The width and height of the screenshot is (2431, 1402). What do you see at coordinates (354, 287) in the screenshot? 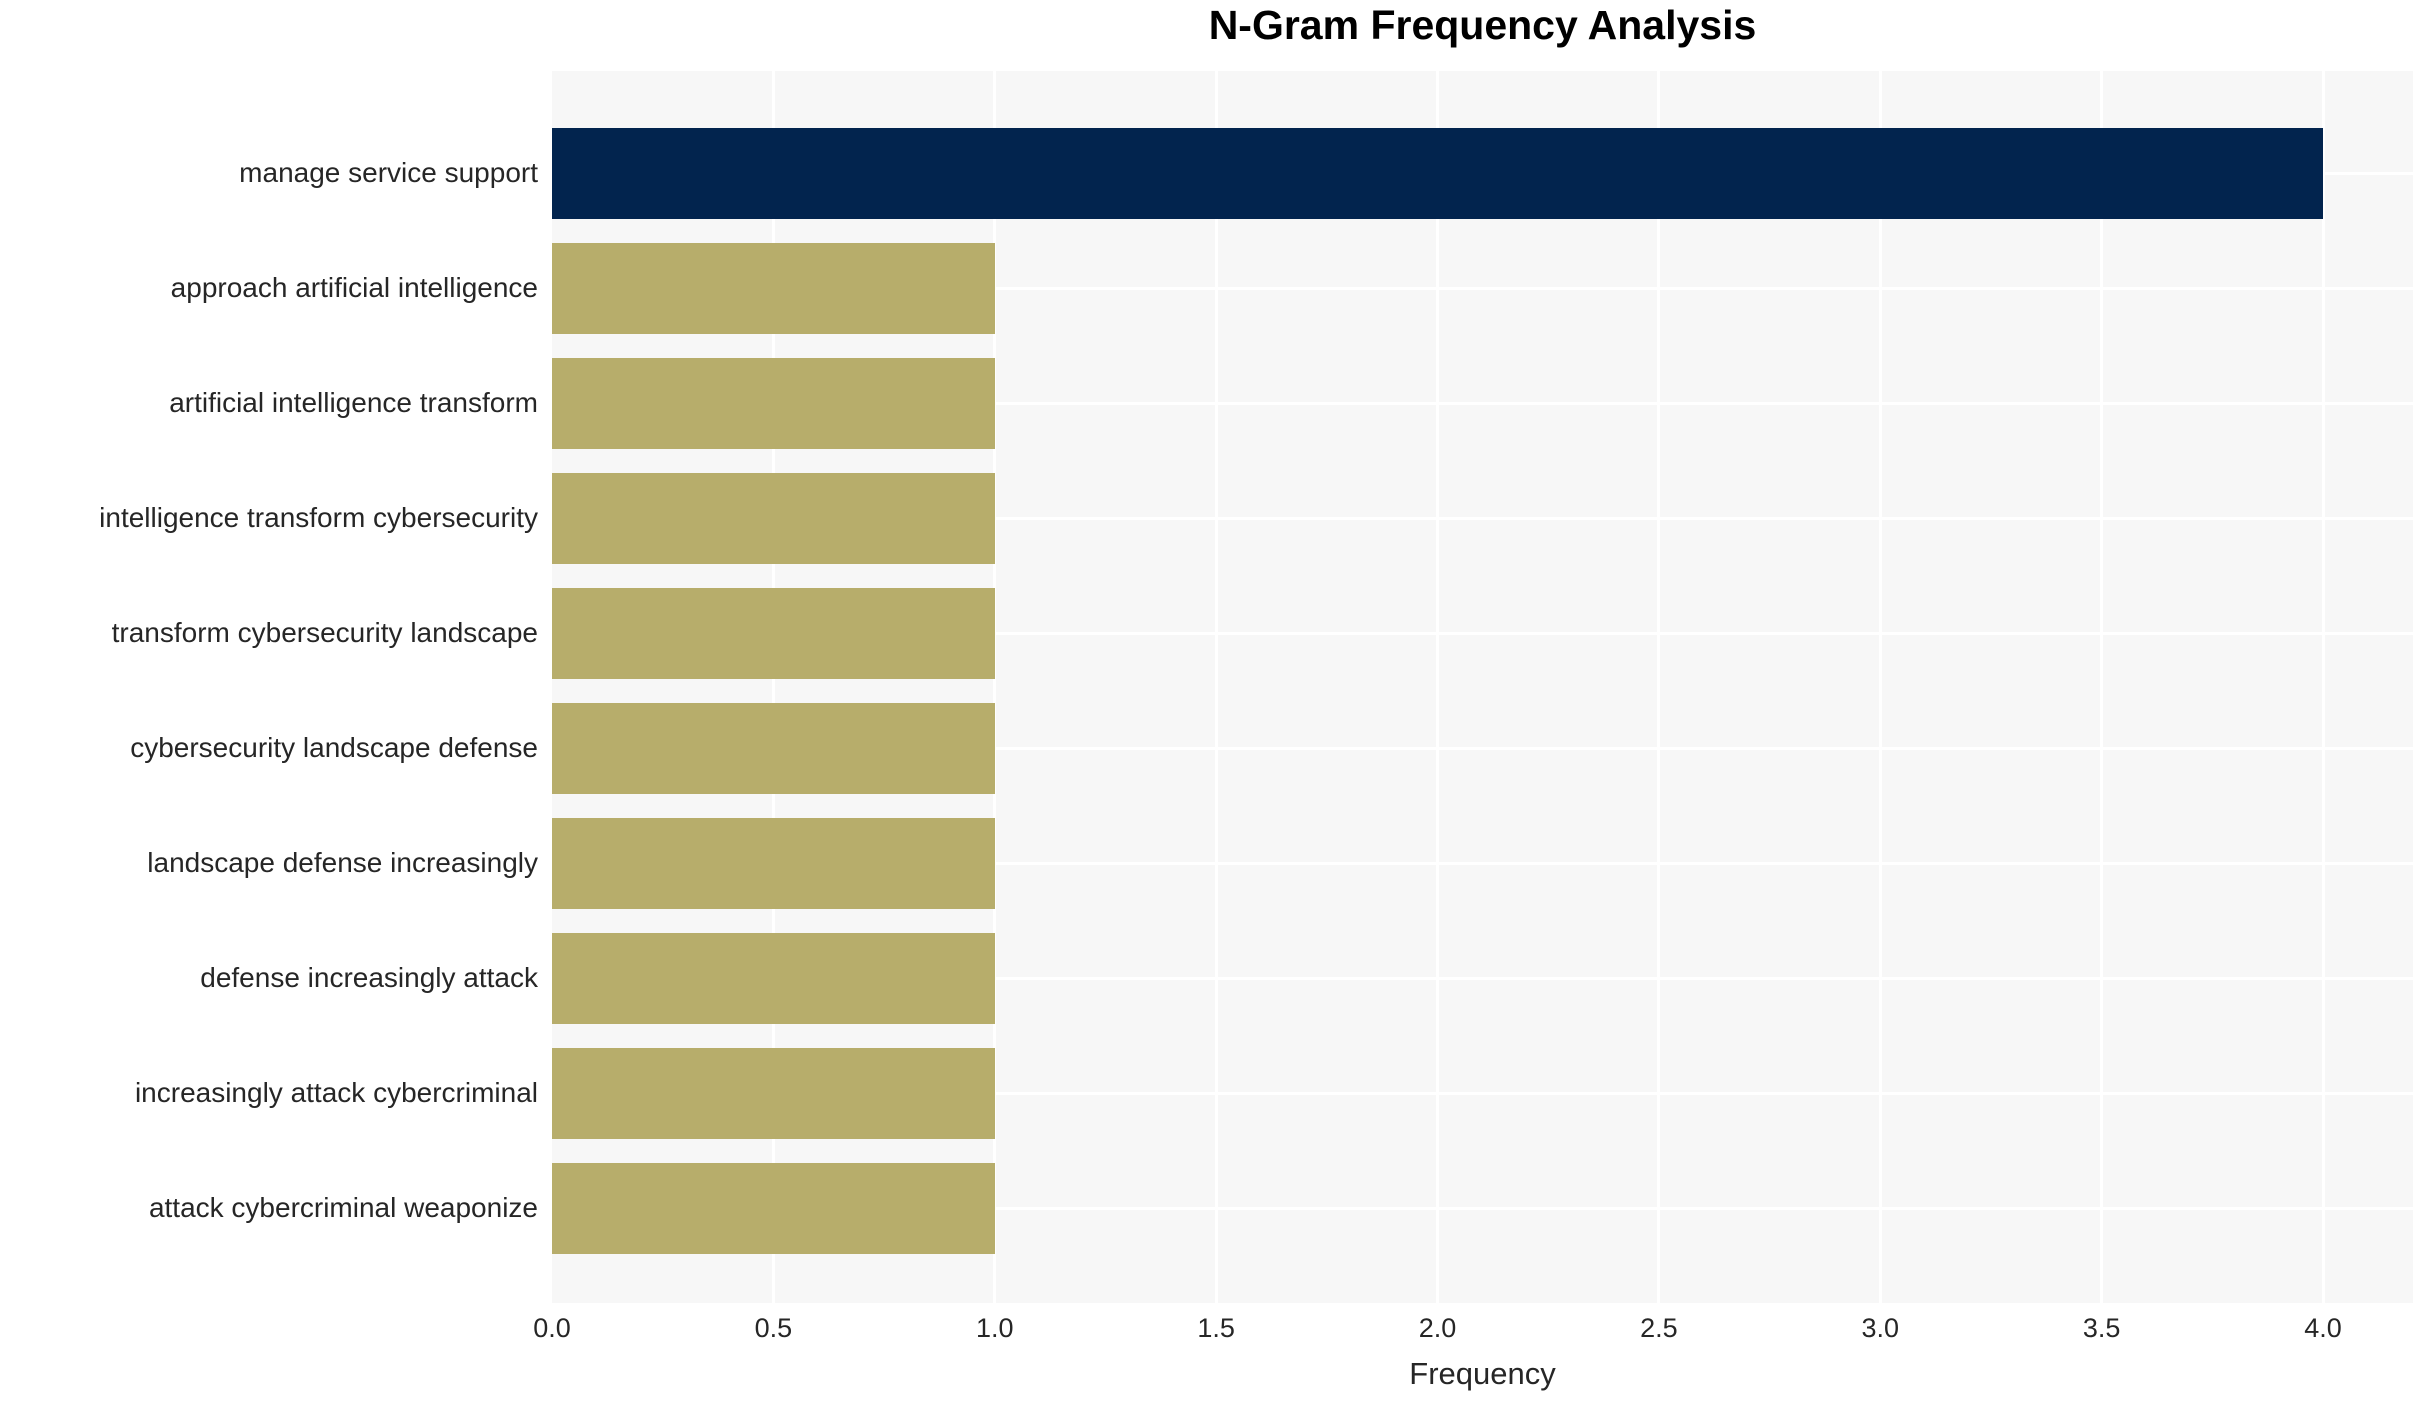
I see `y-category-label: approach artificial intelligence` at bounding box center [354, 287].